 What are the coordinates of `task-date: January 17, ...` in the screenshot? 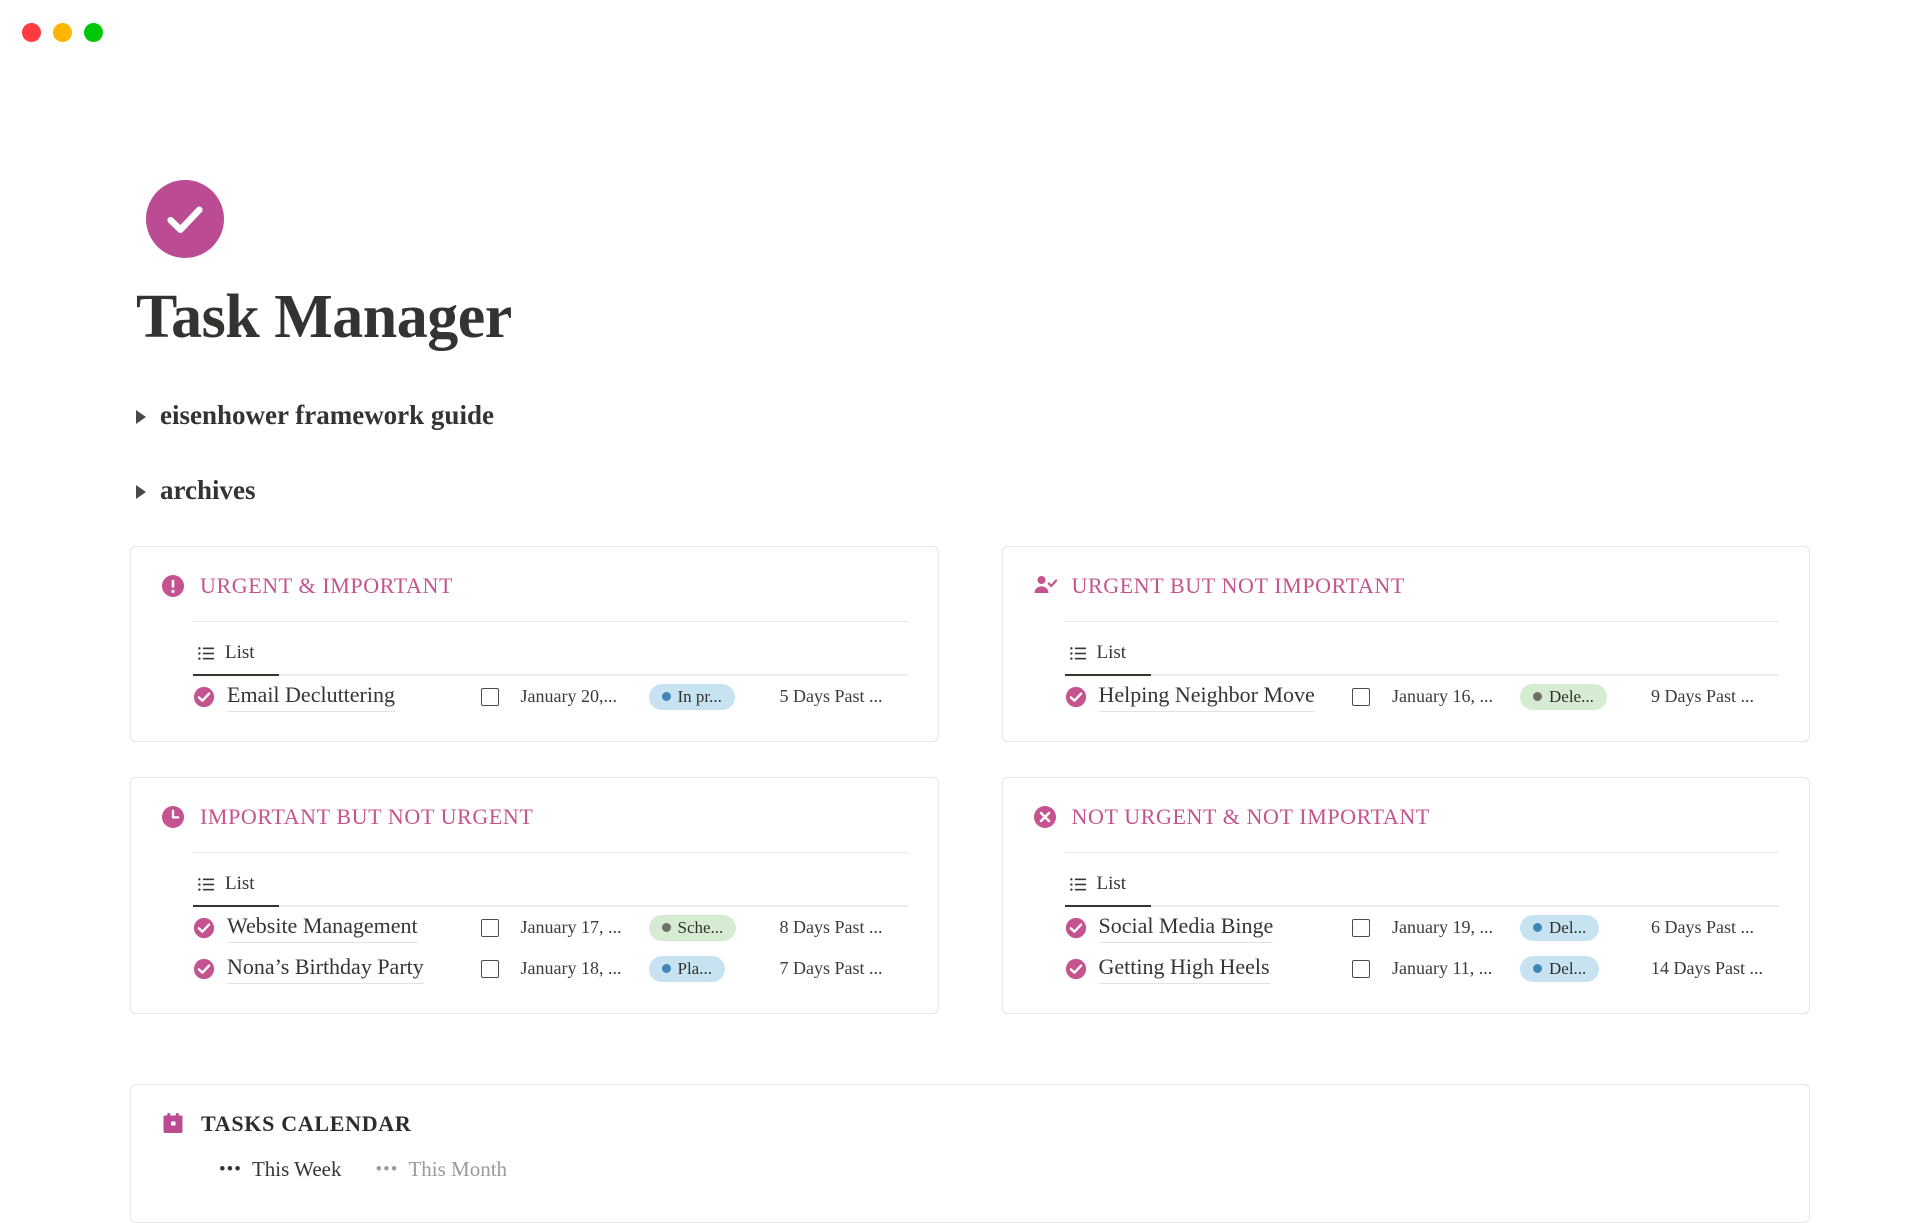 It's located at (571, 927).